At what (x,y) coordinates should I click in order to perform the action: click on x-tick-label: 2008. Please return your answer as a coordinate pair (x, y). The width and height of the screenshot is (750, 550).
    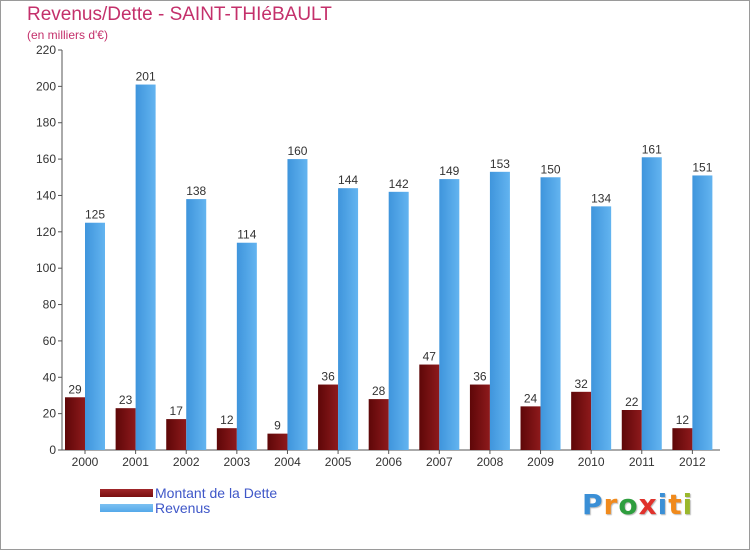
    Looking at the image, I should click on (490, 462).